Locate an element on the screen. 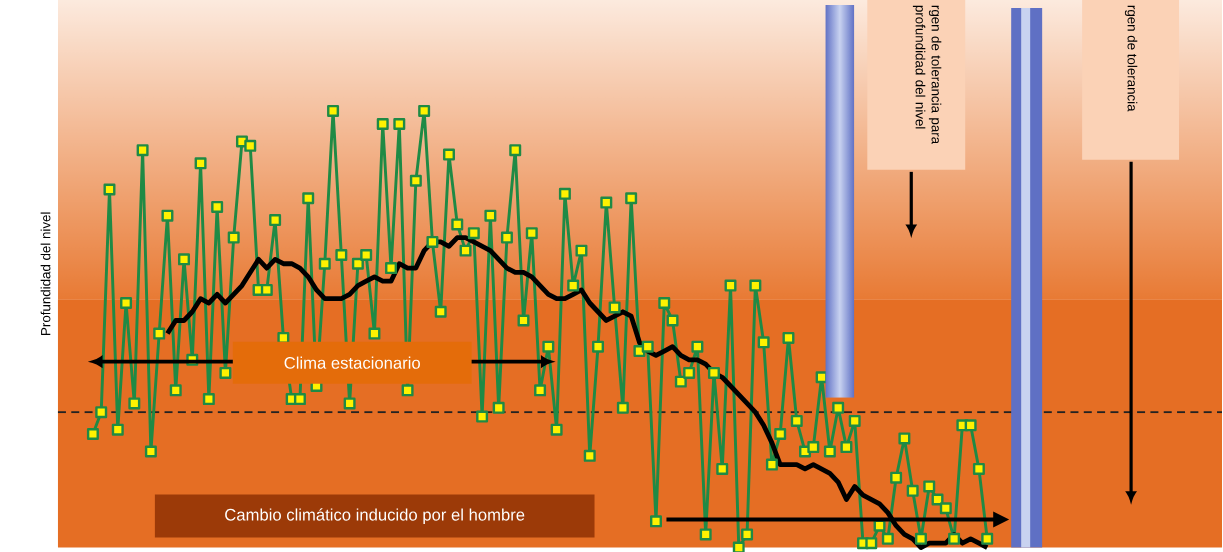 The height and width of the screenshot is (552, 1223). annotation: Clima estacionario is located at coordinates (352, 362).